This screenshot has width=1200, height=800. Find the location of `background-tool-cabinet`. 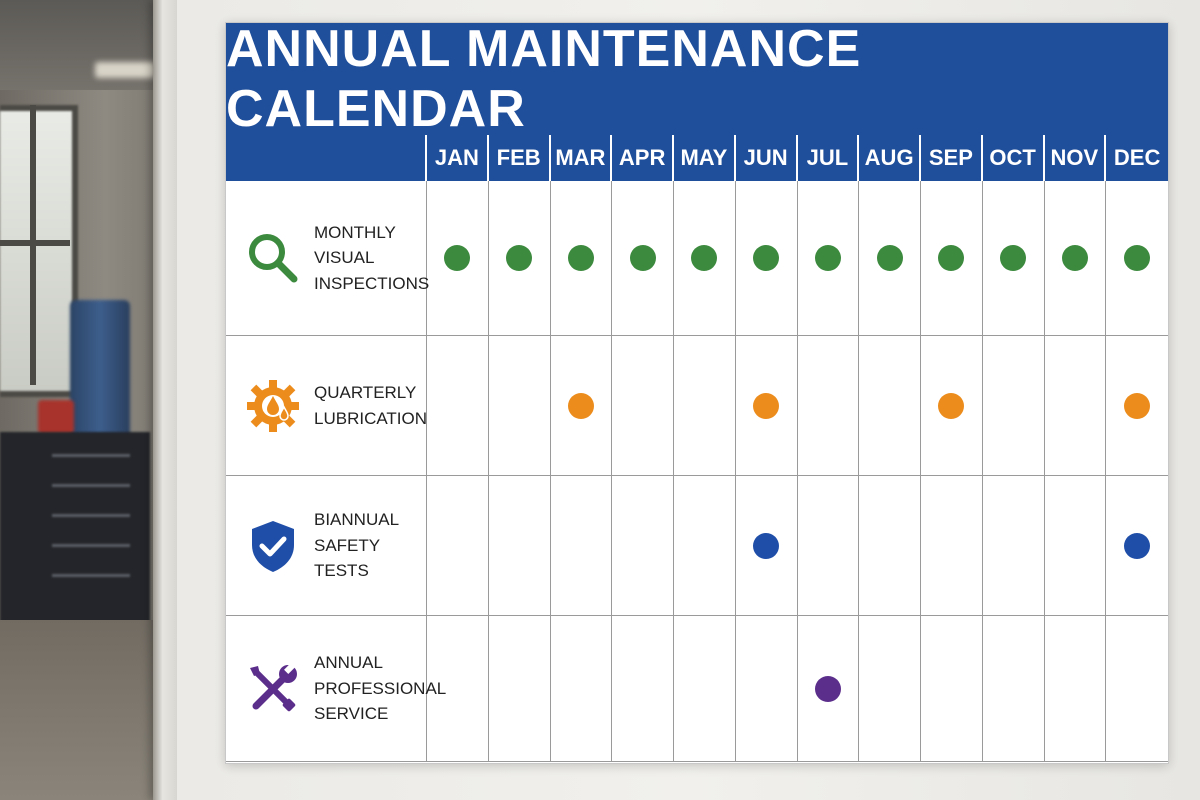

background-tool-cabinet is located at coordinates (75, 529).